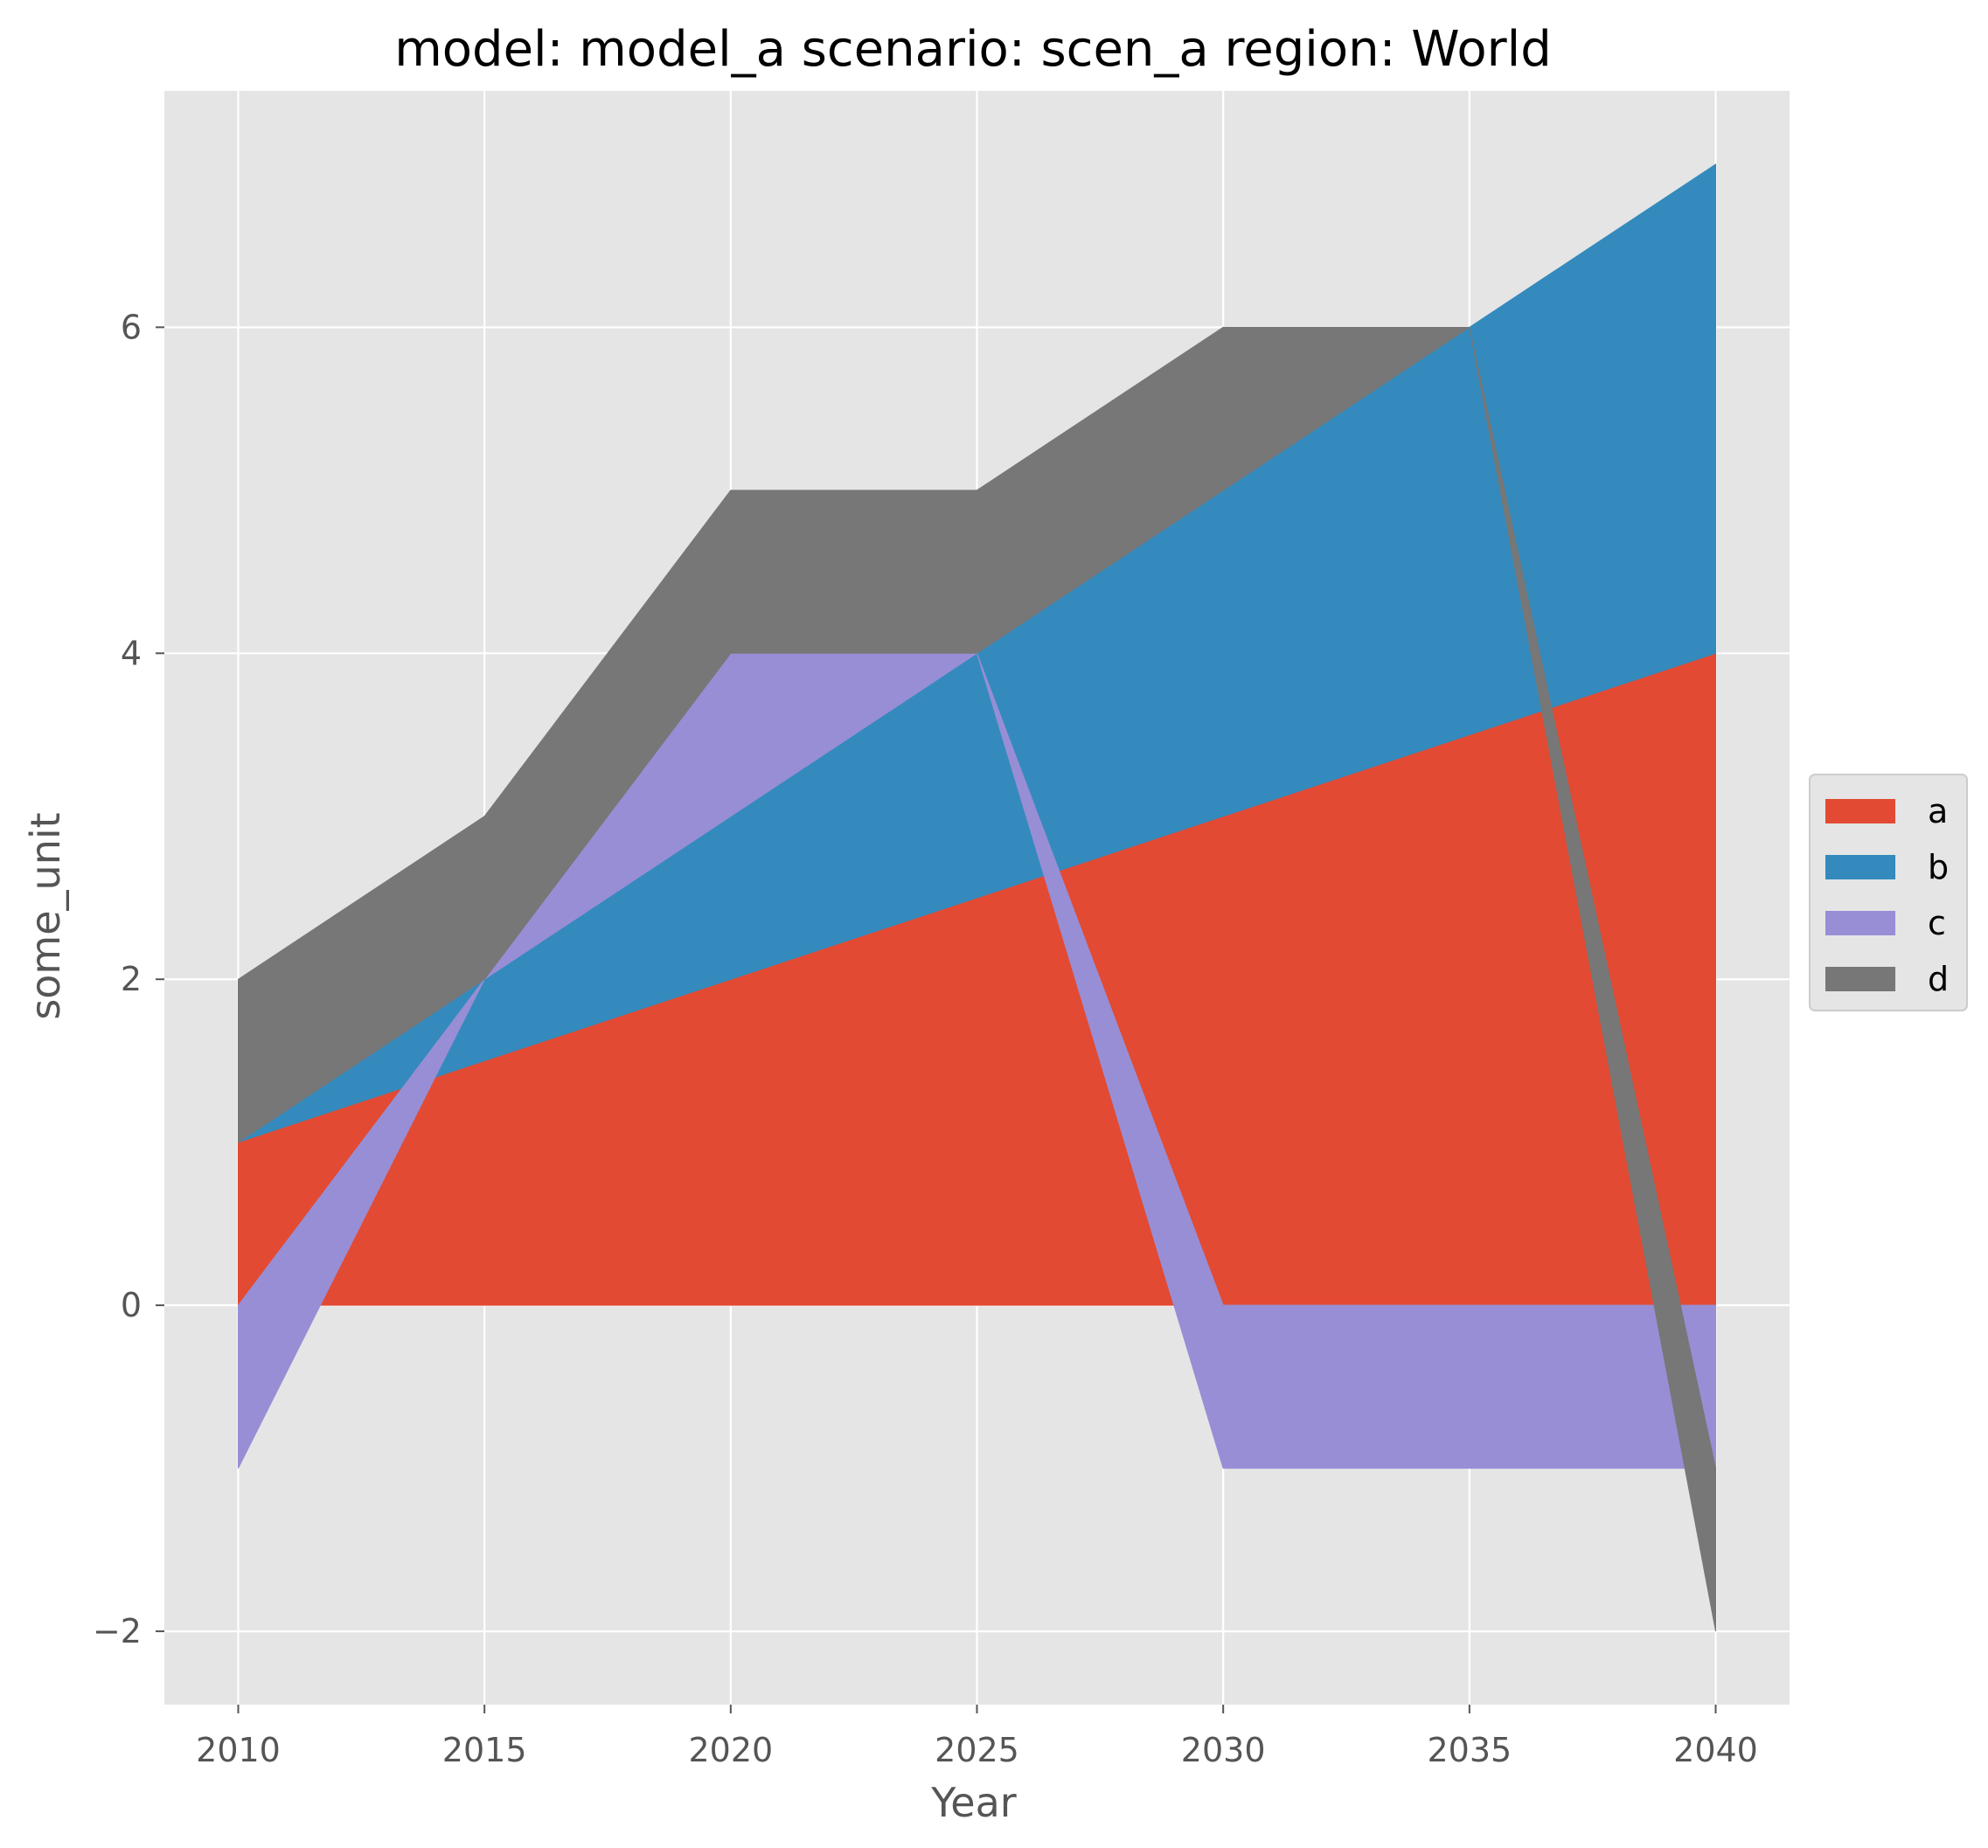  What do you see at coordinates (1860, 867) in the screenshot?
I see `legend-swatch-b` at bounding box center [1860, 867].